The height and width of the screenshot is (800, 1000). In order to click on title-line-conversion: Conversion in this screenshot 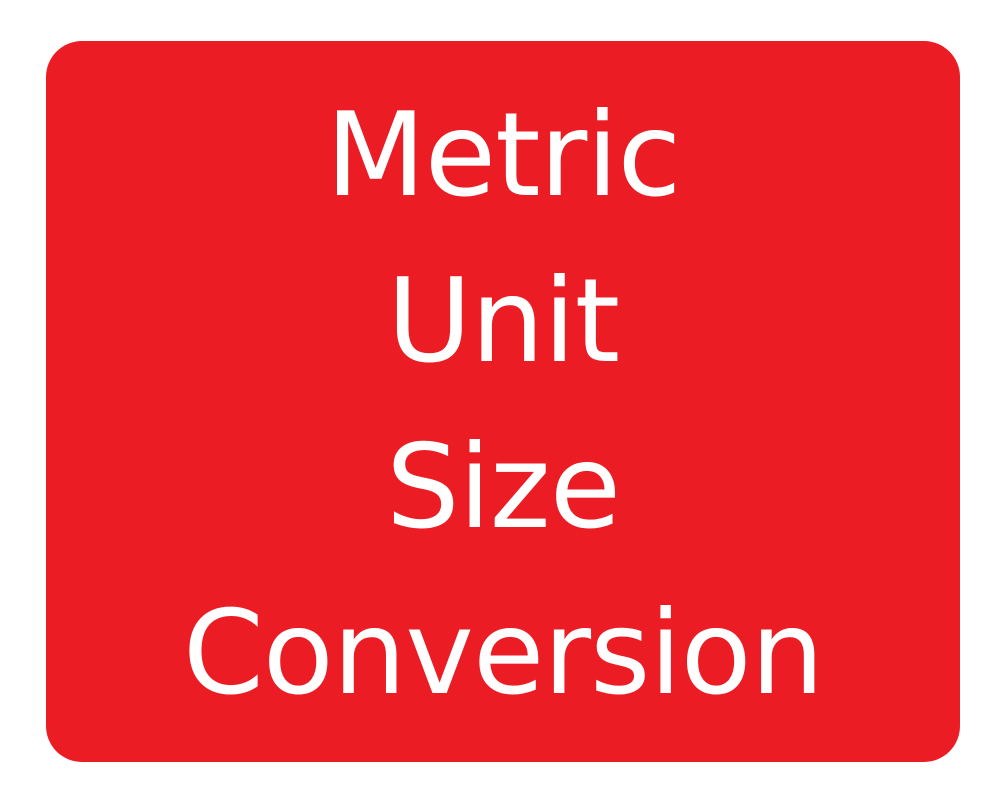, I will do `click(503, 653)`.